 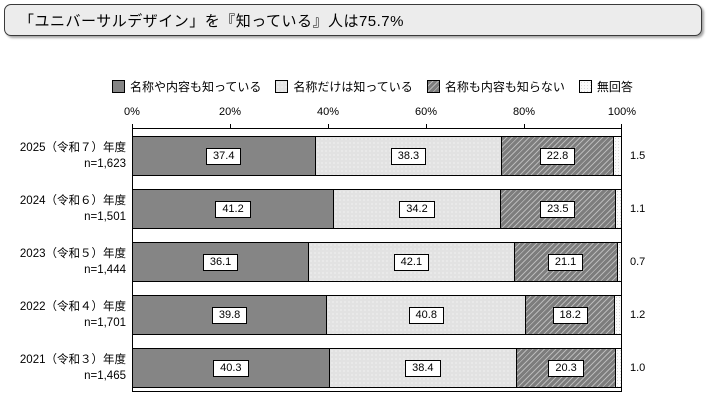 I want to click on bar-segment-unknown: 23.5, so click(x=558, y=209).